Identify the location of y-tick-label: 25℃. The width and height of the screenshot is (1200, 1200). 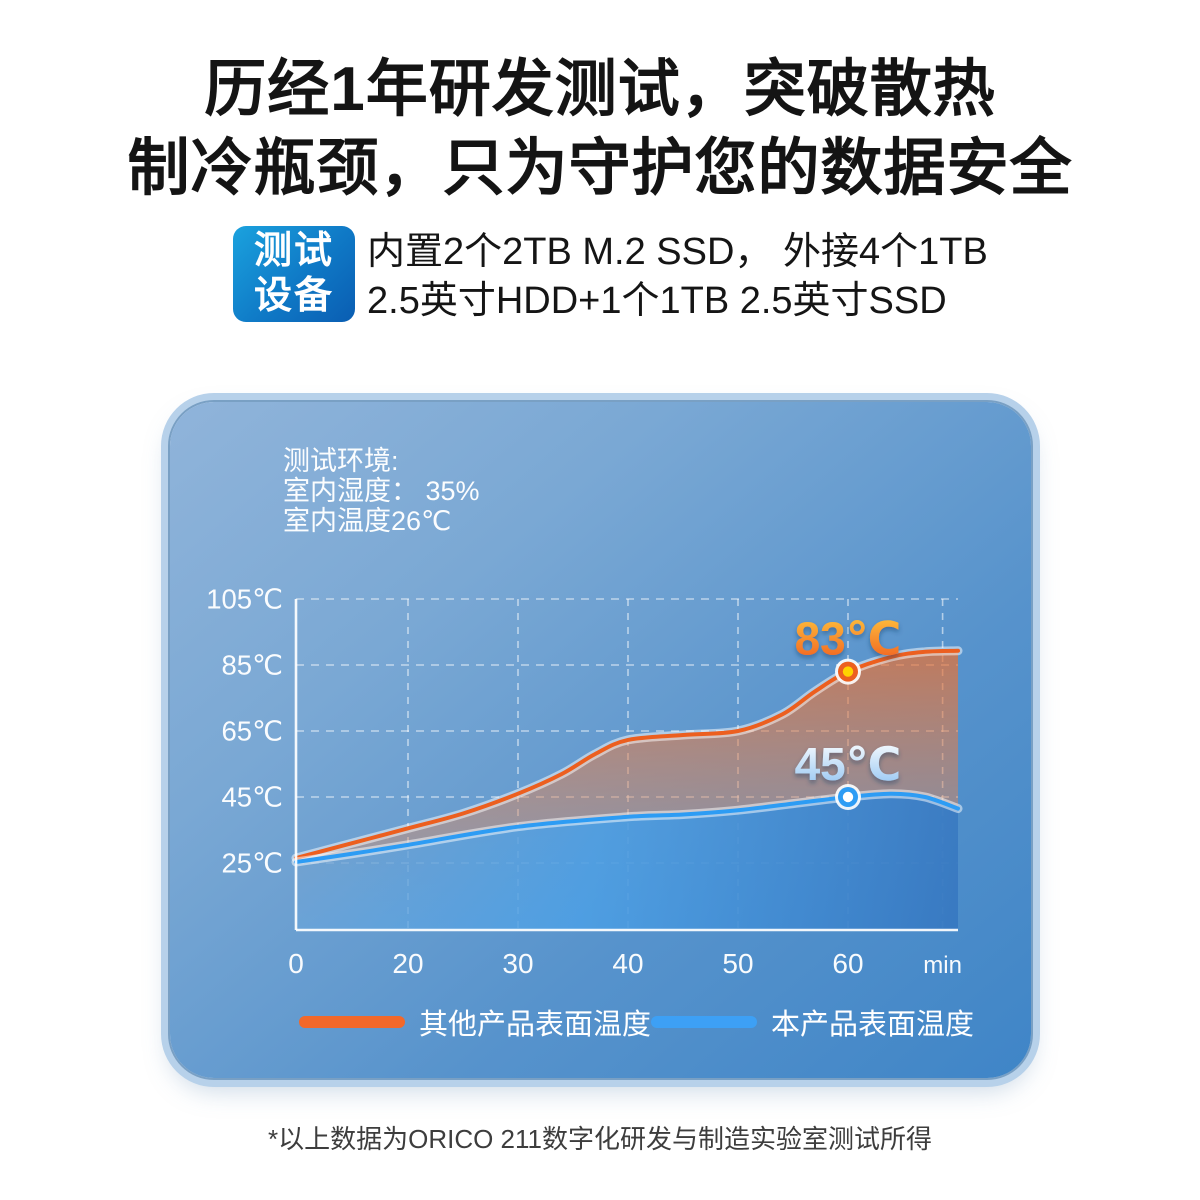
(252, 863).